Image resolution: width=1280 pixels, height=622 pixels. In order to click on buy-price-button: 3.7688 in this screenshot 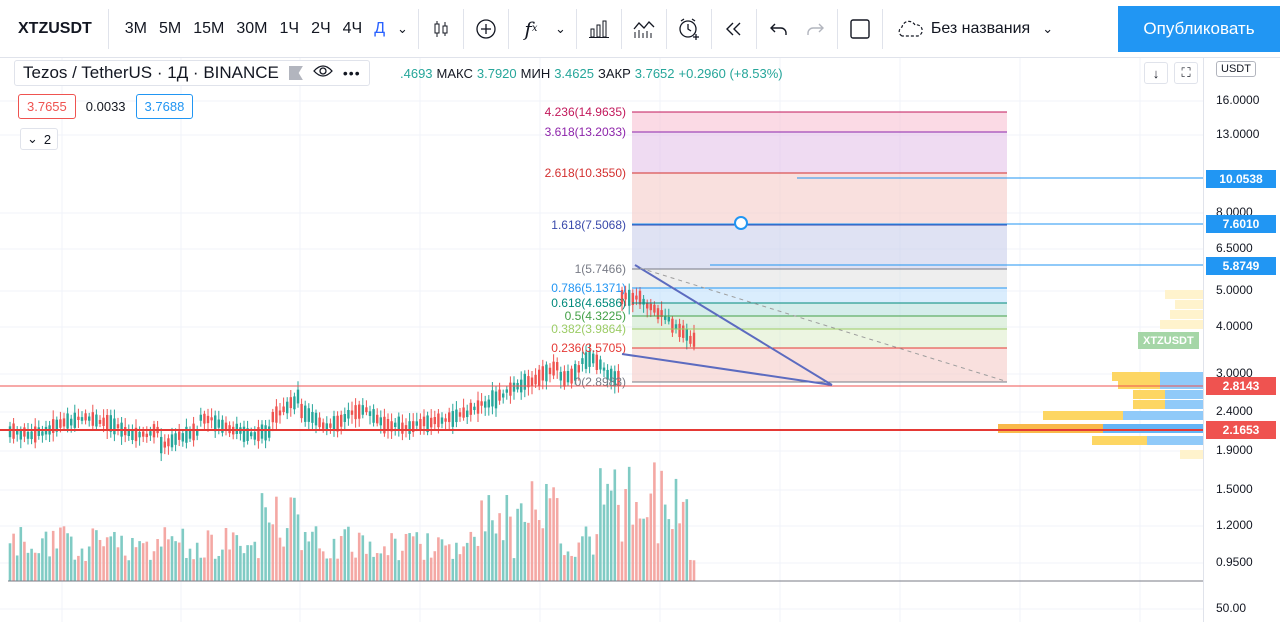, I will do `click(164, 106)`.